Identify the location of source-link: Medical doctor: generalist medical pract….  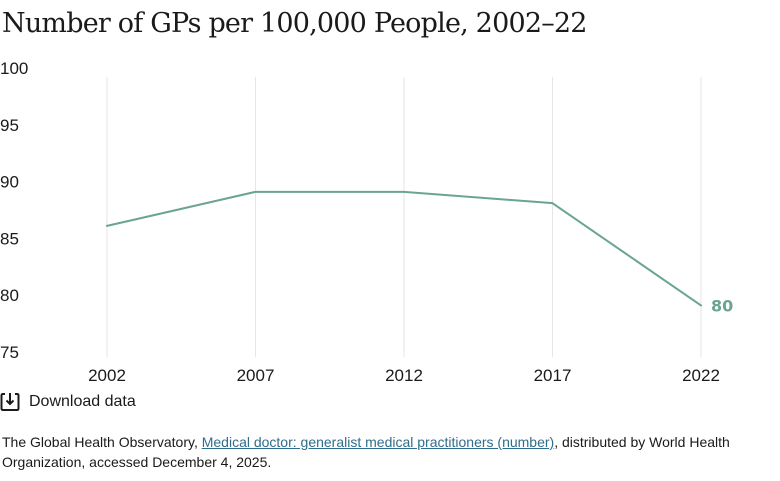
(378, 442).